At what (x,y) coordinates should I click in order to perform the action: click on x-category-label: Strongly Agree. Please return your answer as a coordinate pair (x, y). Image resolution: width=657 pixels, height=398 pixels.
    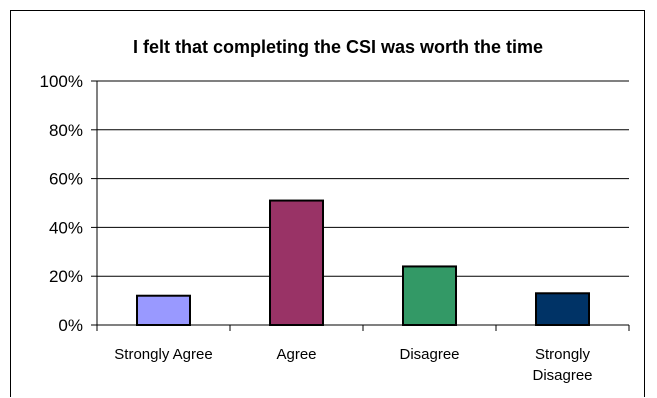
    Looking at the image, I should click on (163, 354).